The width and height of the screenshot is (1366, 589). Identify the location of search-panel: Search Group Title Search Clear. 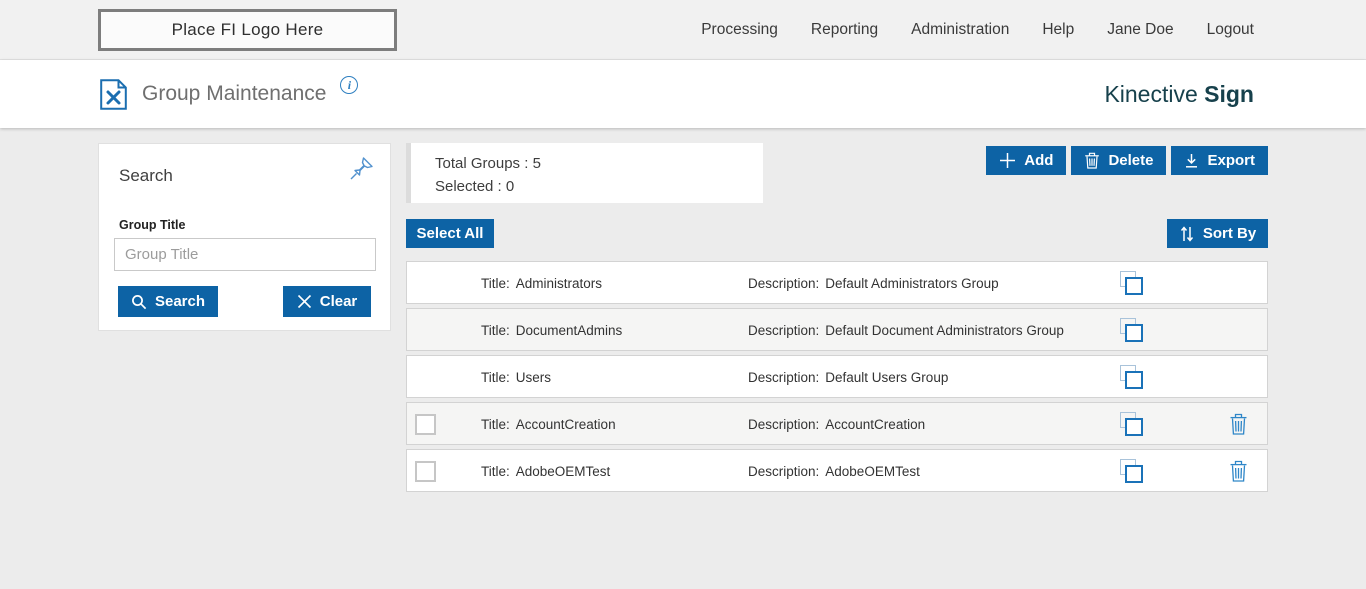
(244, 237).